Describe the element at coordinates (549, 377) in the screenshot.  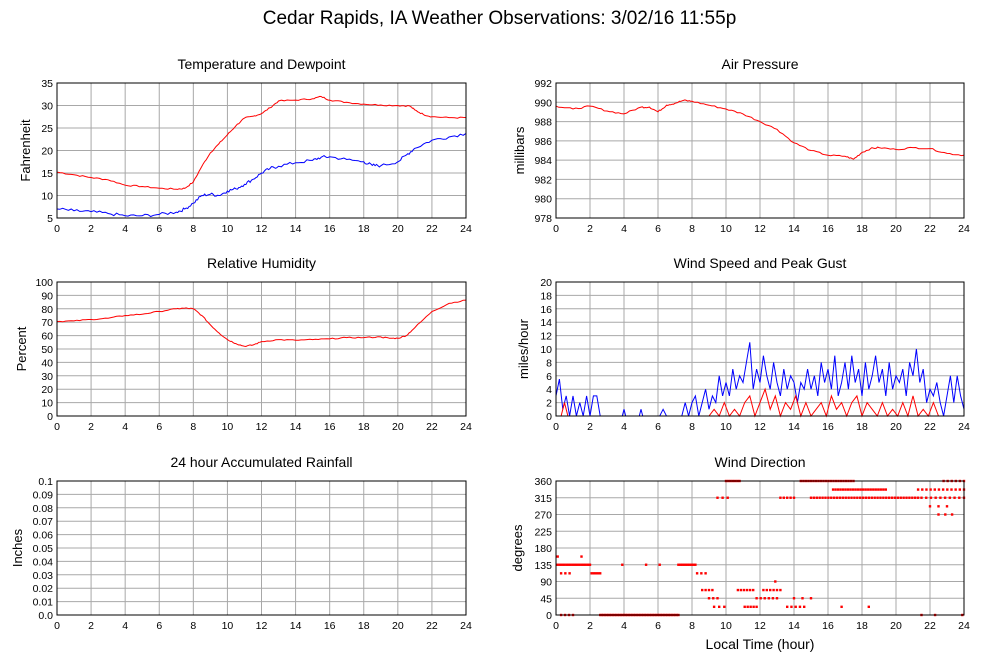
I see `y-tick-label: 6` at that location.